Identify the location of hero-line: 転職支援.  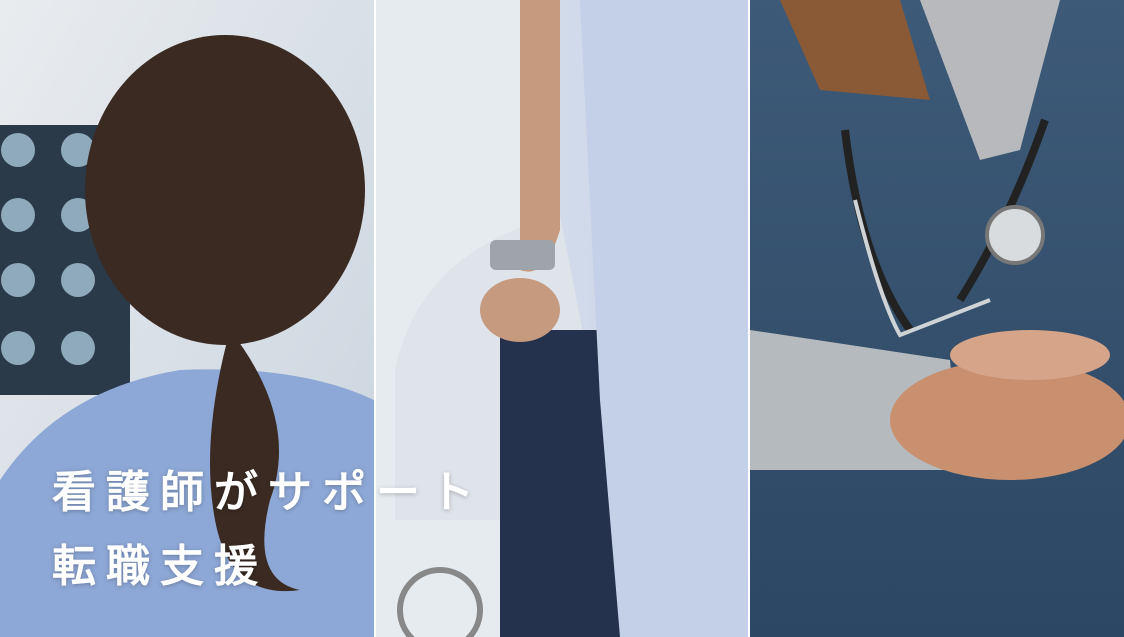
(160, 566).